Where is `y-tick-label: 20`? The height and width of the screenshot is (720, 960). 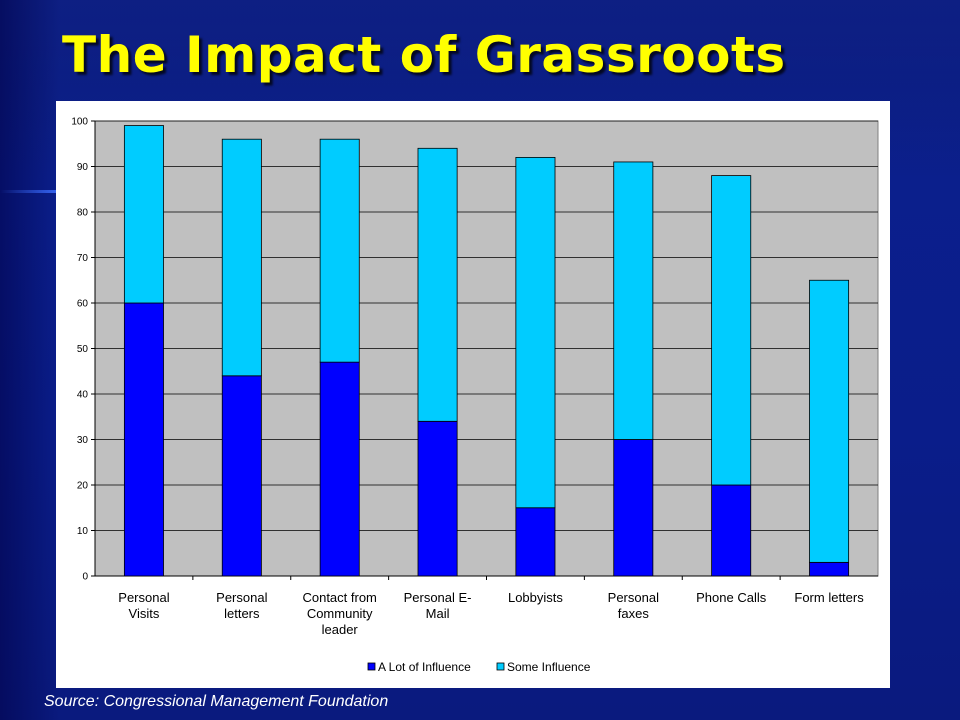
y-tick-label: 20 is located at coordinates (83, 486).